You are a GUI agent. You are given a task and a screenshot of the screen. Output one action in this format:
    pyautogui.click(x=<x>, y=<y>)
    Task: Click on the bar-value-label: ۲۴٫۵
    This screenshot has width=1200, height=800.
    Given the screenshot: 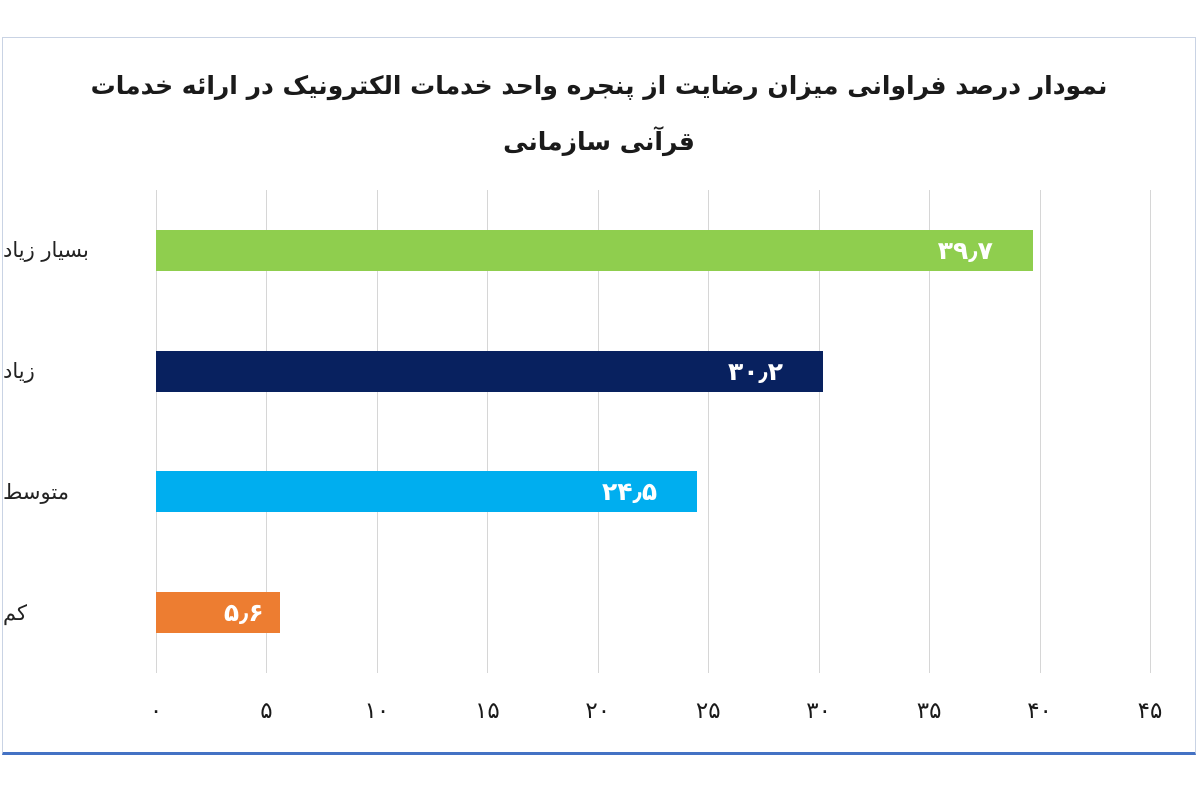 What is the action you would take?
    pyautogui.click(x=630, y=492)
    